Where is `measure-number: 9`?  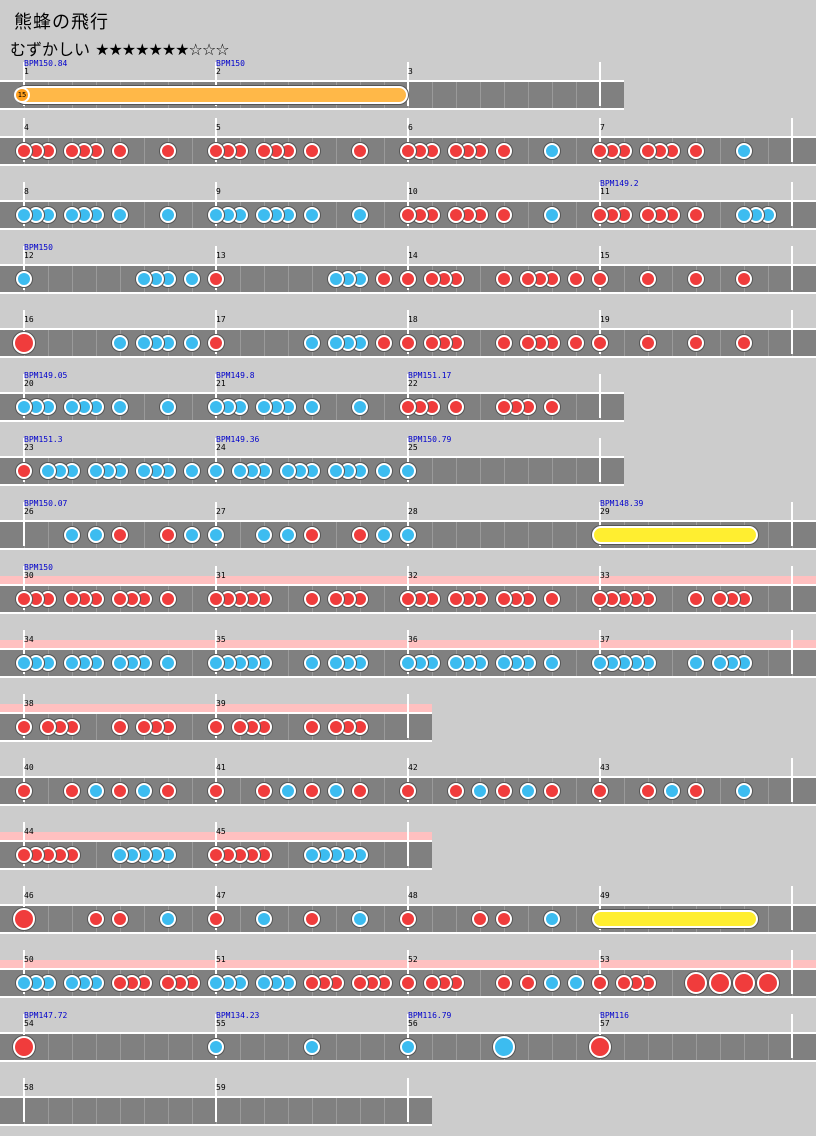
measure-number: 9 is located at coordinates (218, 191).